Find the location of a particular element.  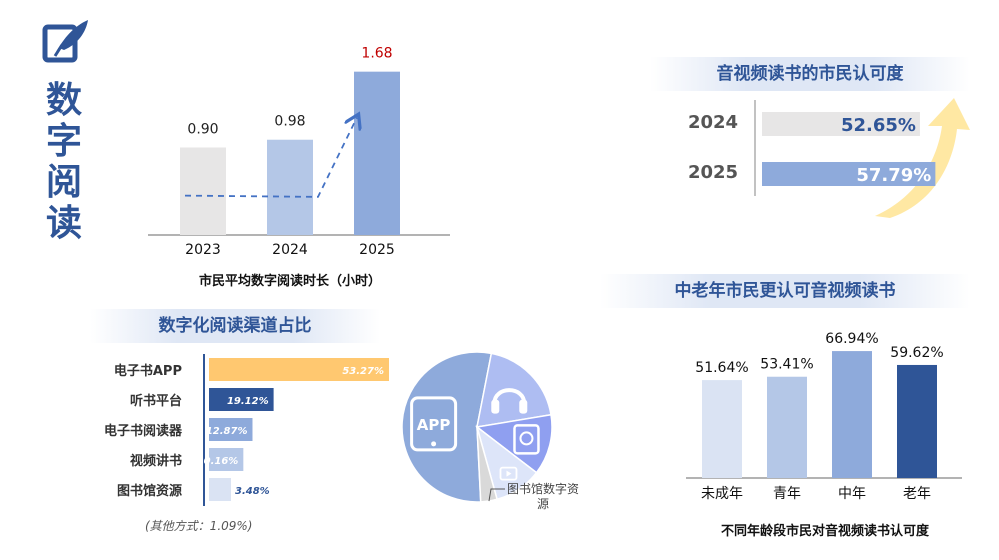

pie-callout-label: 图书馆数字资源 is located at coordinates (543, 495).